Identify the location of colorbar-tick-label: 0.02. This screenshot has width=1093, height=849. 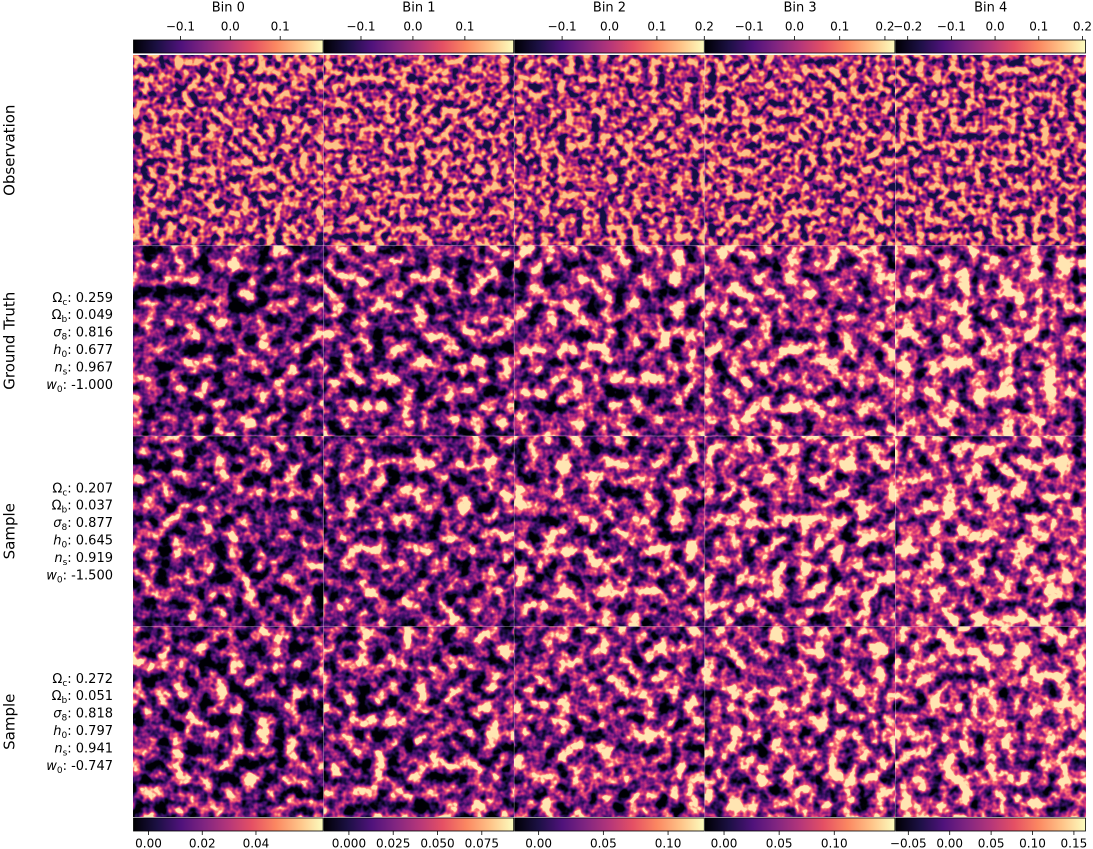
(202, 843).